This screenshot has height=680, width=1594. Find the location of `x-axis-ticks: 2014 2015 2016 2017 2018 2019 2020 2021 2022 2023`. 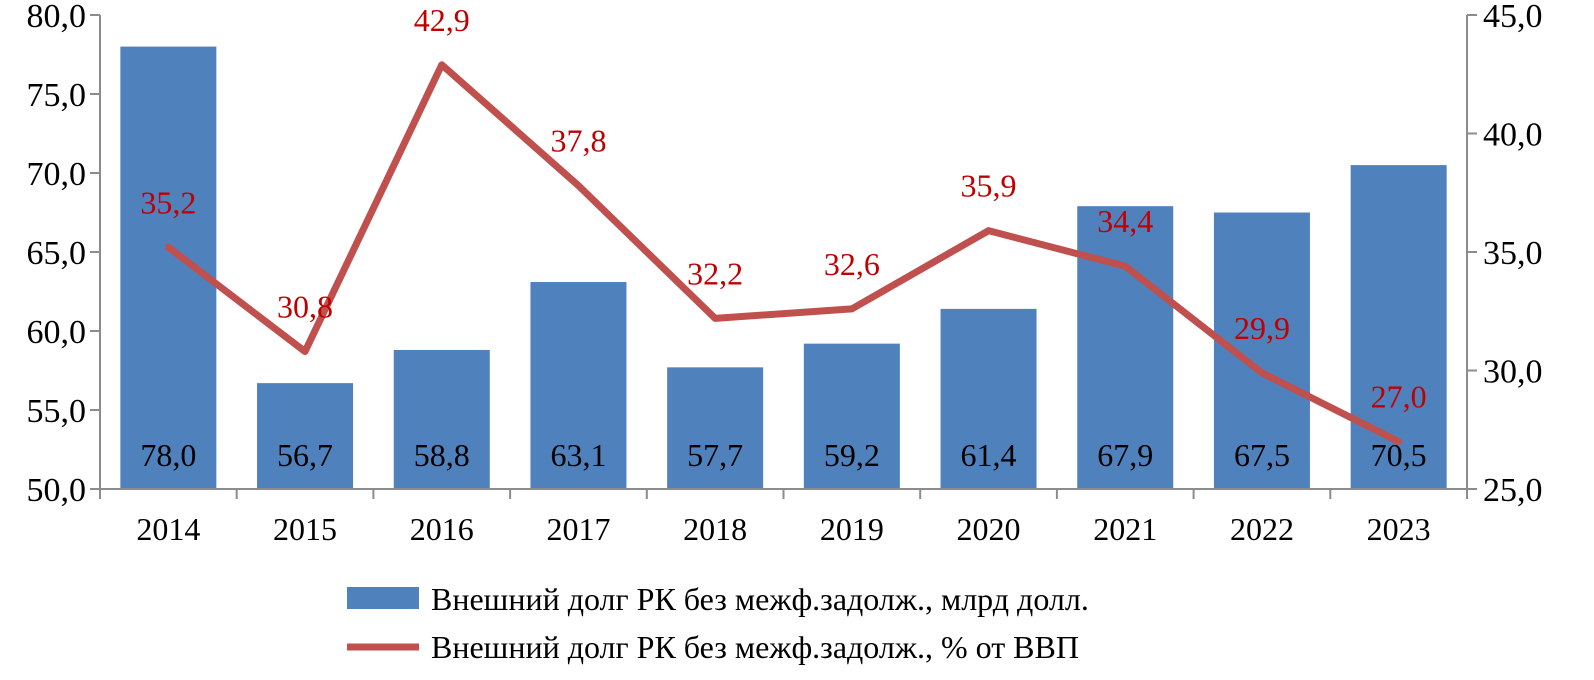

x-axis-ticks: 2014 2015 2016 2017 2018 2019 2020 2021 2022 2023 is located at coordinates (783, 518).